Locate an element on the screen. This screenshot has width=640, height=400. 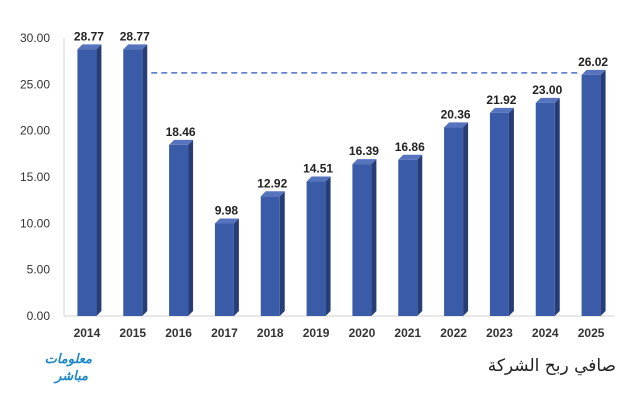
bar-2022 is located at coordinates (456, 219).